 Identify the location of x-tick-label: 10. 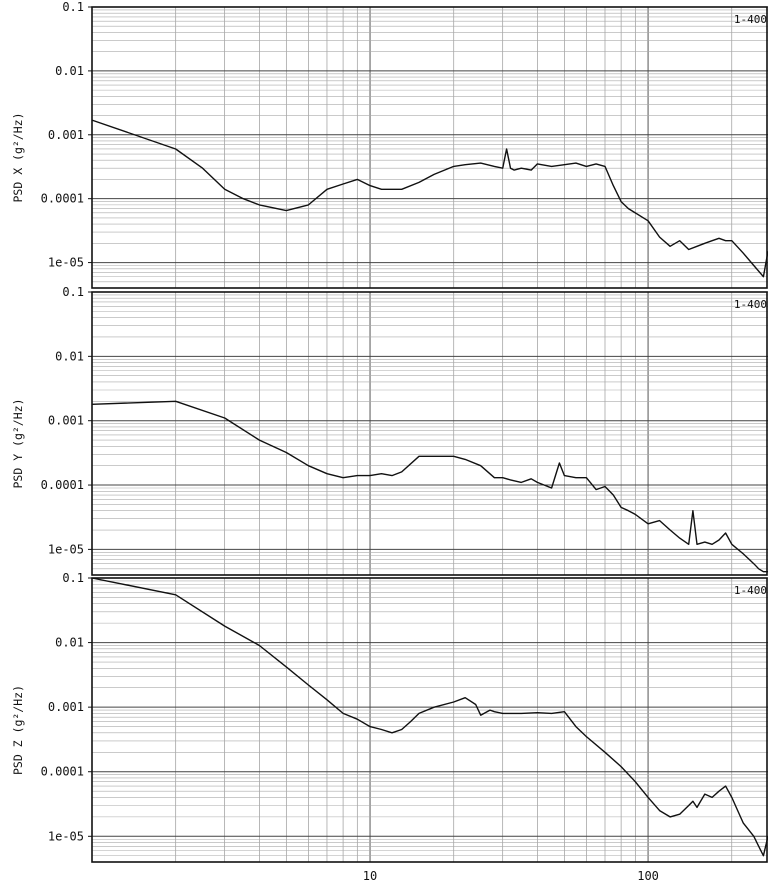
(370, 876).